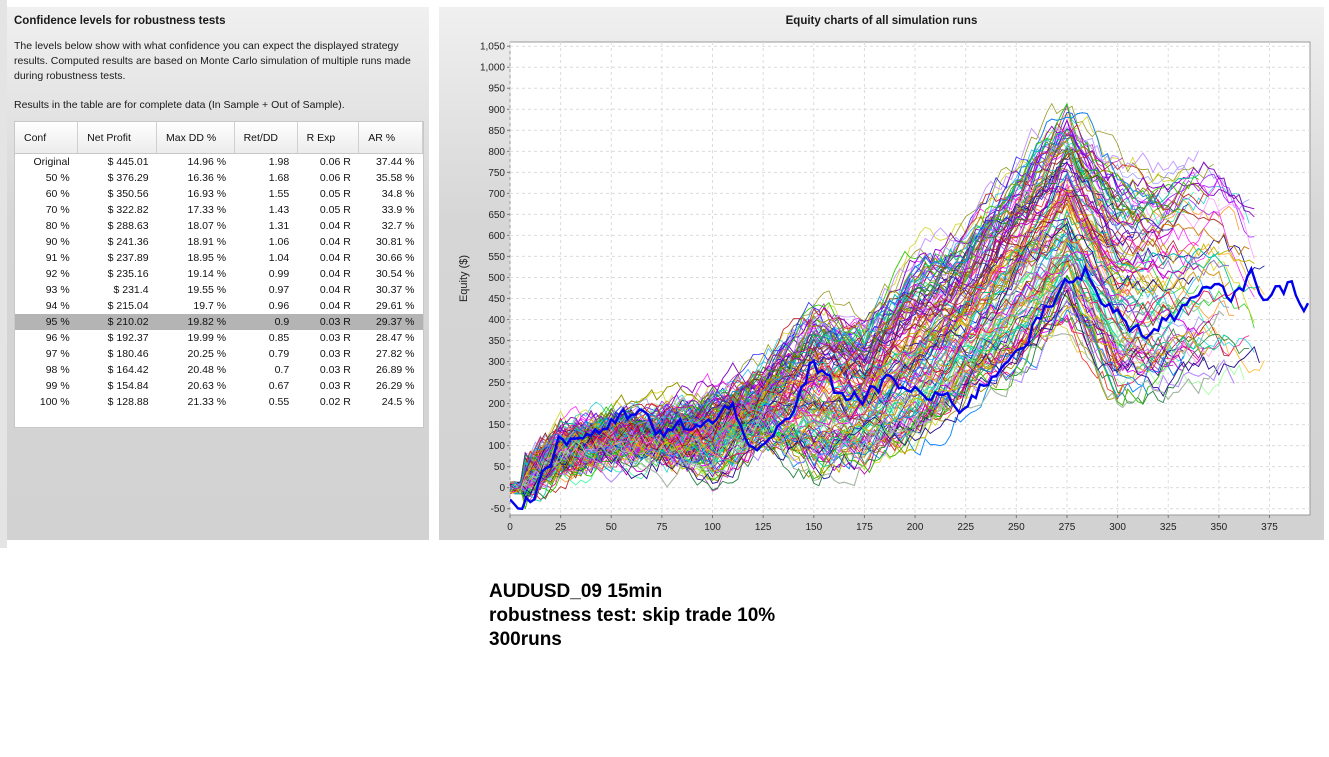  Describe the element at coordinates (395, 258) in the screenshot. I see `table-cell: 30.66 %` at that location.